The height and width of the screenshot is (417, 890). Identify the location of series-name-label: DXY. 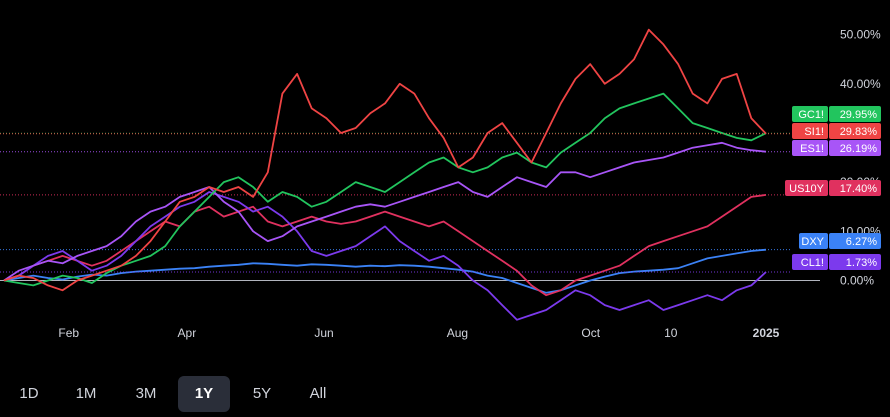
(812, 242).